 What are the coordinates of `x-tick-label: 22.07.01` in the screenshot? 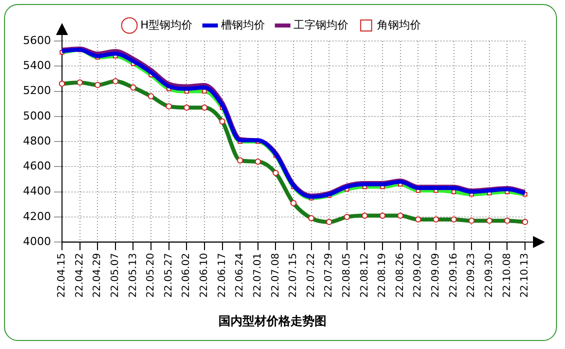 It's located at (258, 275).